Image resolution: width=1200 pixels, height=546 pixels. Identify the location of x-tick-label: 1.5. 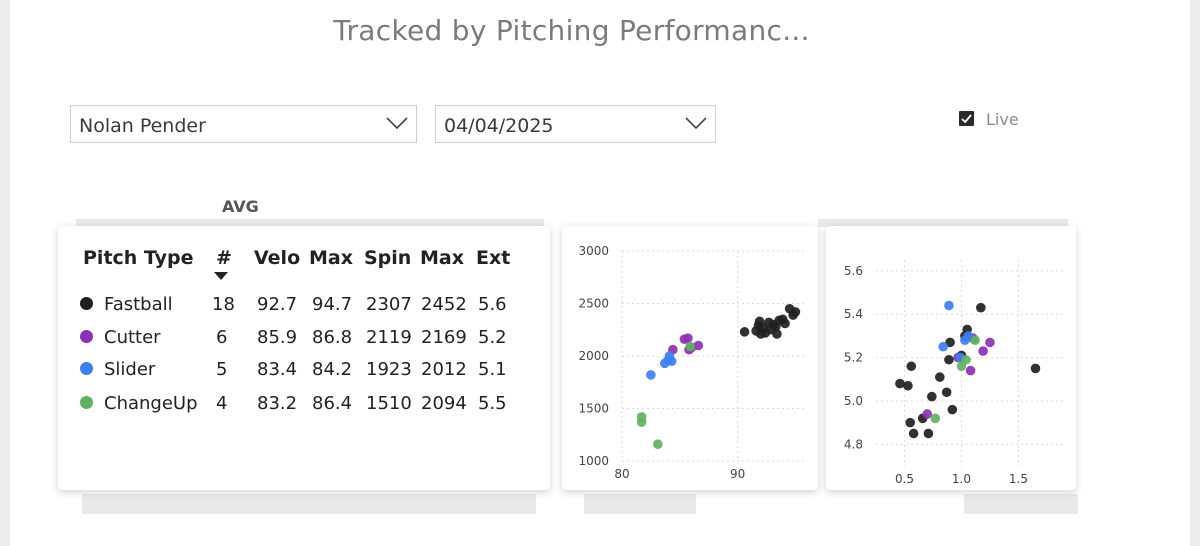
(1018, 479).